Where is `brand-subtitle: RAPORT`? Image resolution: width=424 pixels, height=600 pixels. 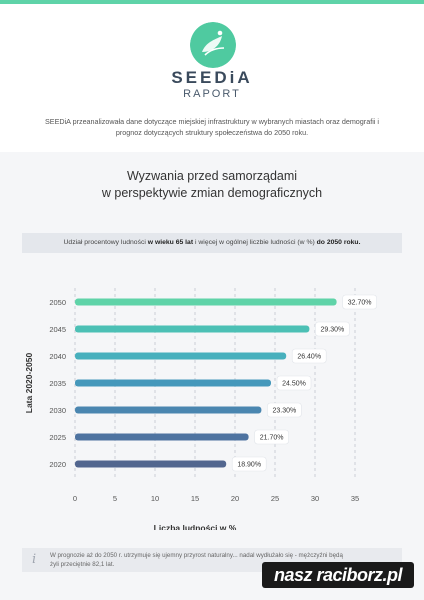 brand-subtitle: RAPORT is located at coordinates (212, 94).